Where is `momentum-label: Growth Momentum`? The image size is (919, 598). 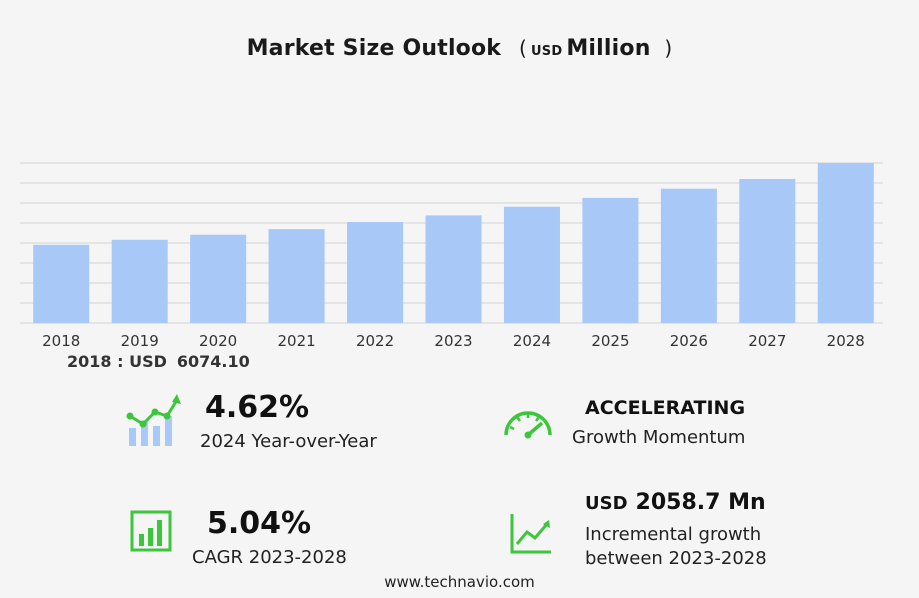
momentum-label: Growth Momentum is located at coordinates (659, 437).